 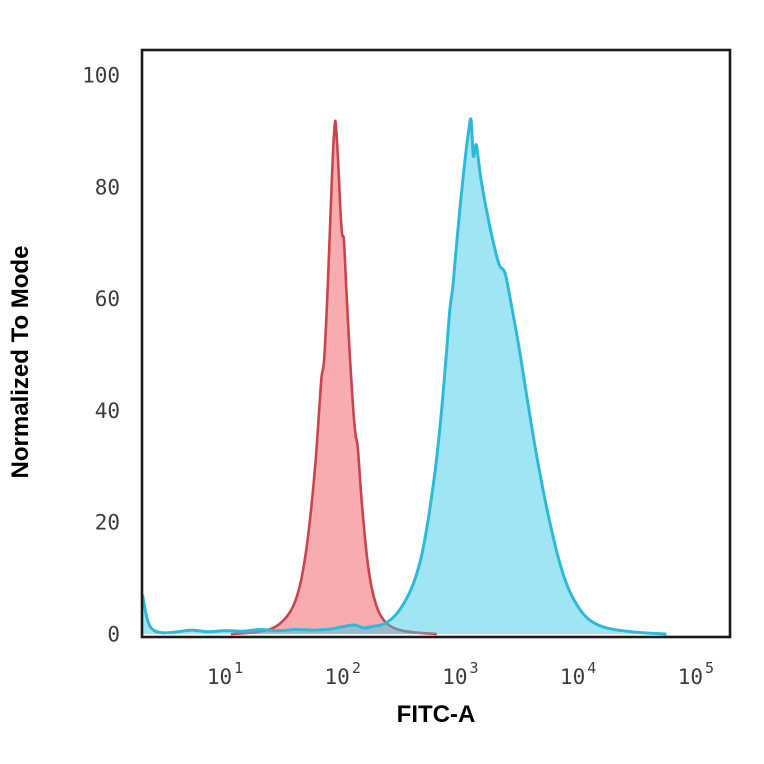 I want to click on y-axis-tick-labels: 100 80 60 40 20 0, so click(x=101, y=355).